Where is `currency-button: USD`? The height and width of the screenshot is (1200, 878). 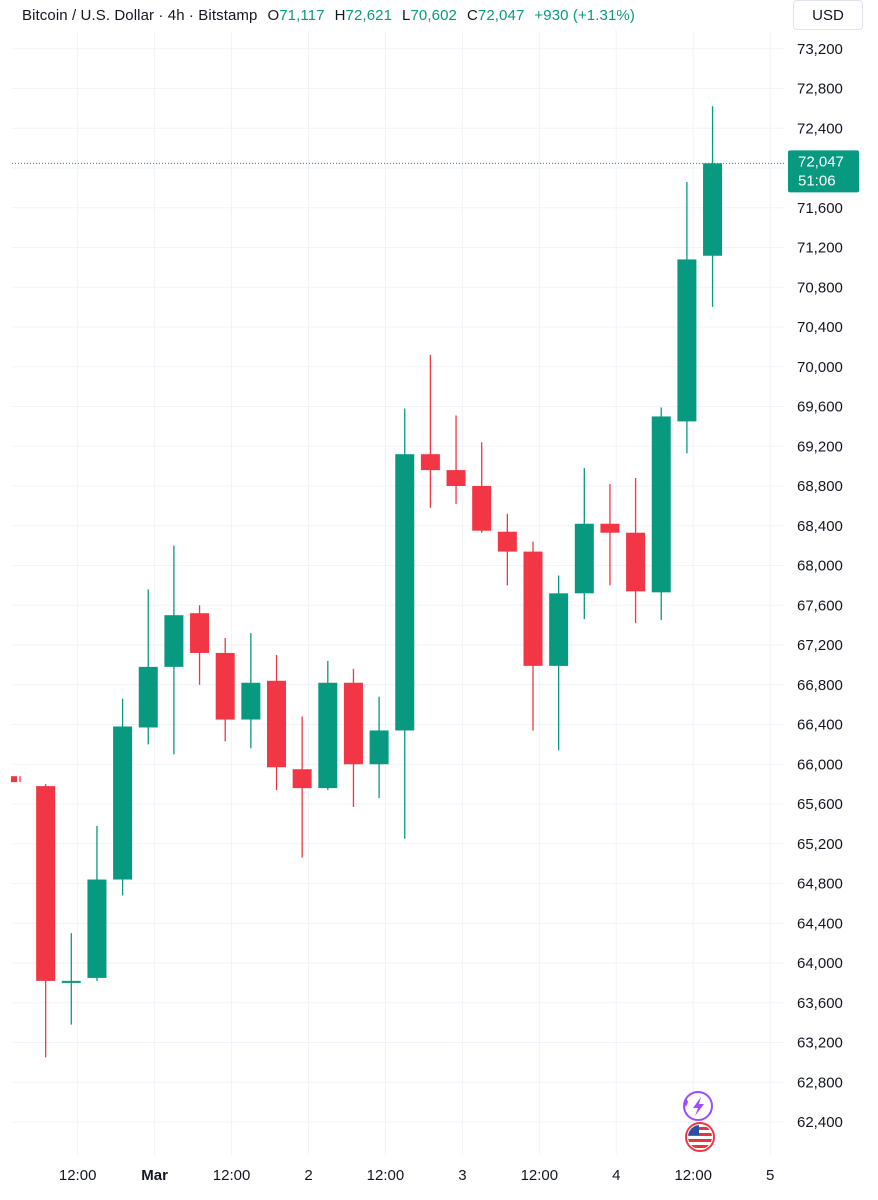
currency-button: USD is located at coordinates (828, 15).